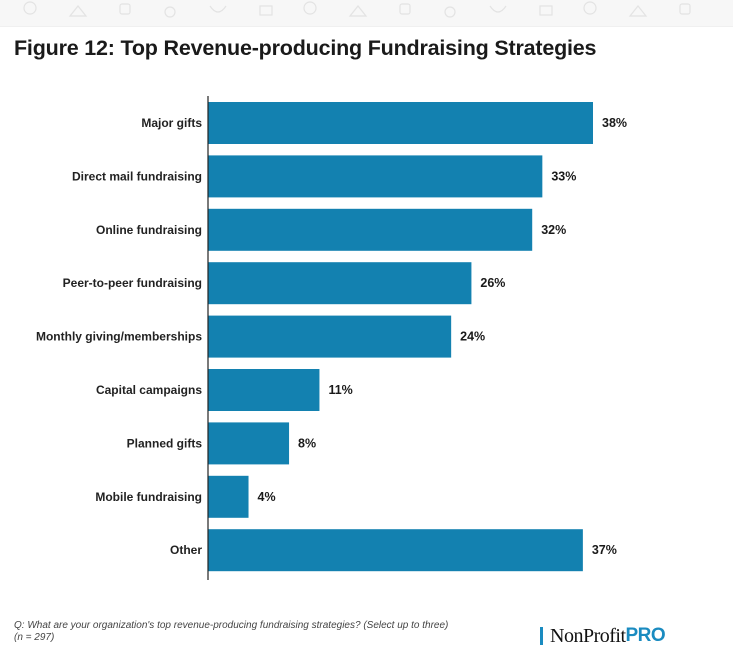  Describe the element at coordinates (588, 635) in the screenshot. I see `logo-text-nonprofit: NonProfit` at that location.